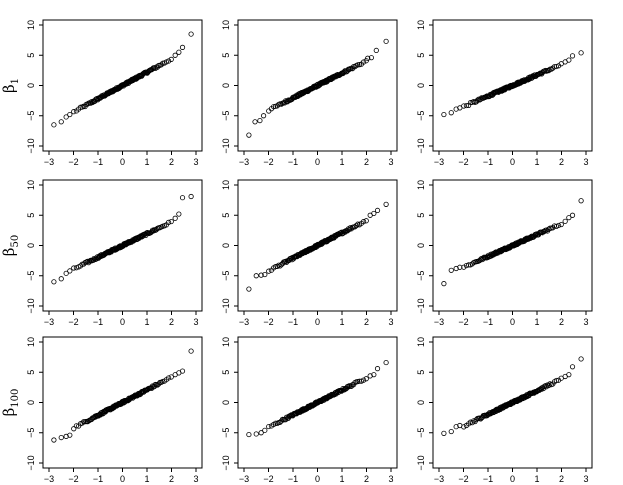  I want to click on row-label-1: β50, so click(10, 245).